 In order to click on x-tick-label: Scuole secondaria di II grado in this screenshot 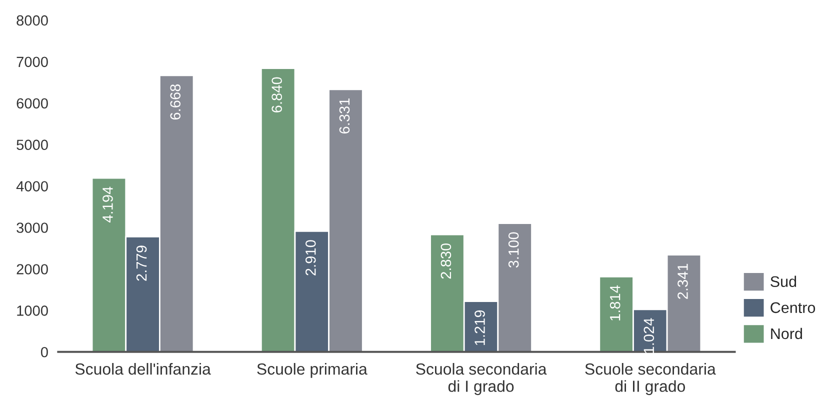, I will do `click(650, 379)`.